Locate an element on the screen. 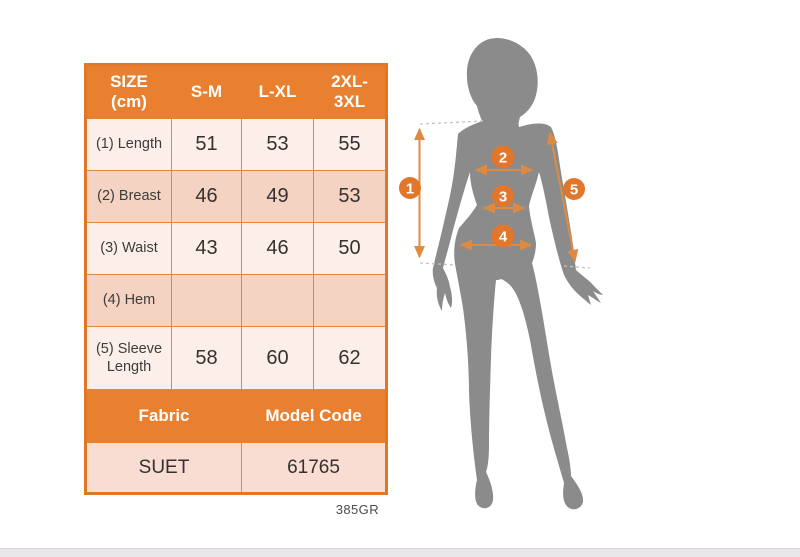 The height and width of the screenshot is (557, 800). row-label: (5) Sleeve Length is located at coordinates (128, 358).